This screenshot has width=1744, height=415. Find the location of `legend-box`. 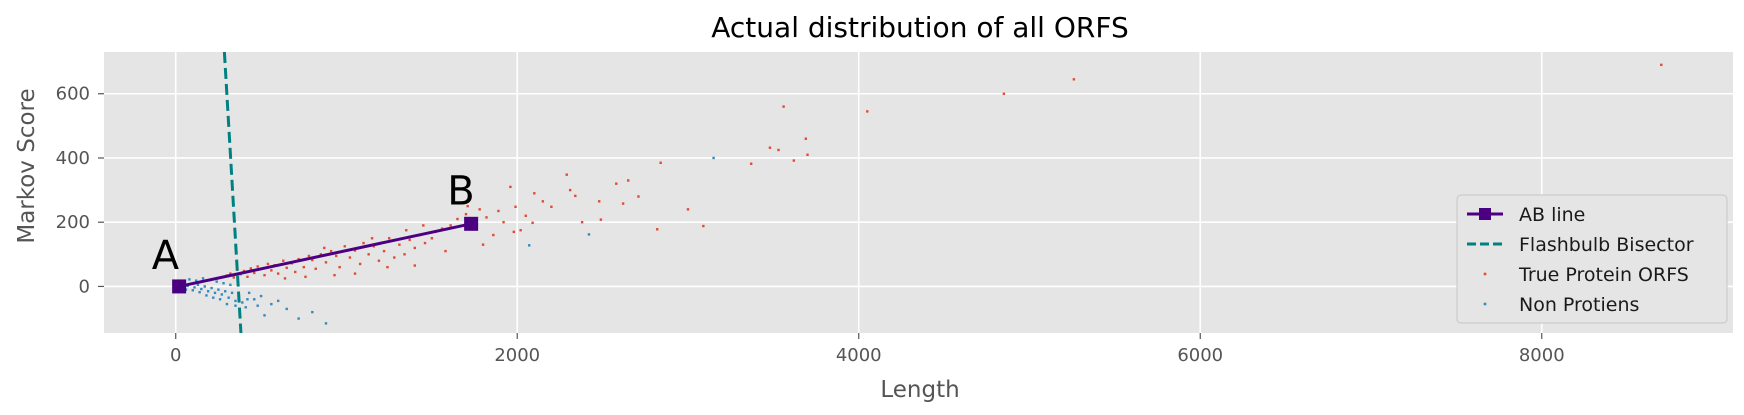

legend-box is located at coordinates (1592, 259).